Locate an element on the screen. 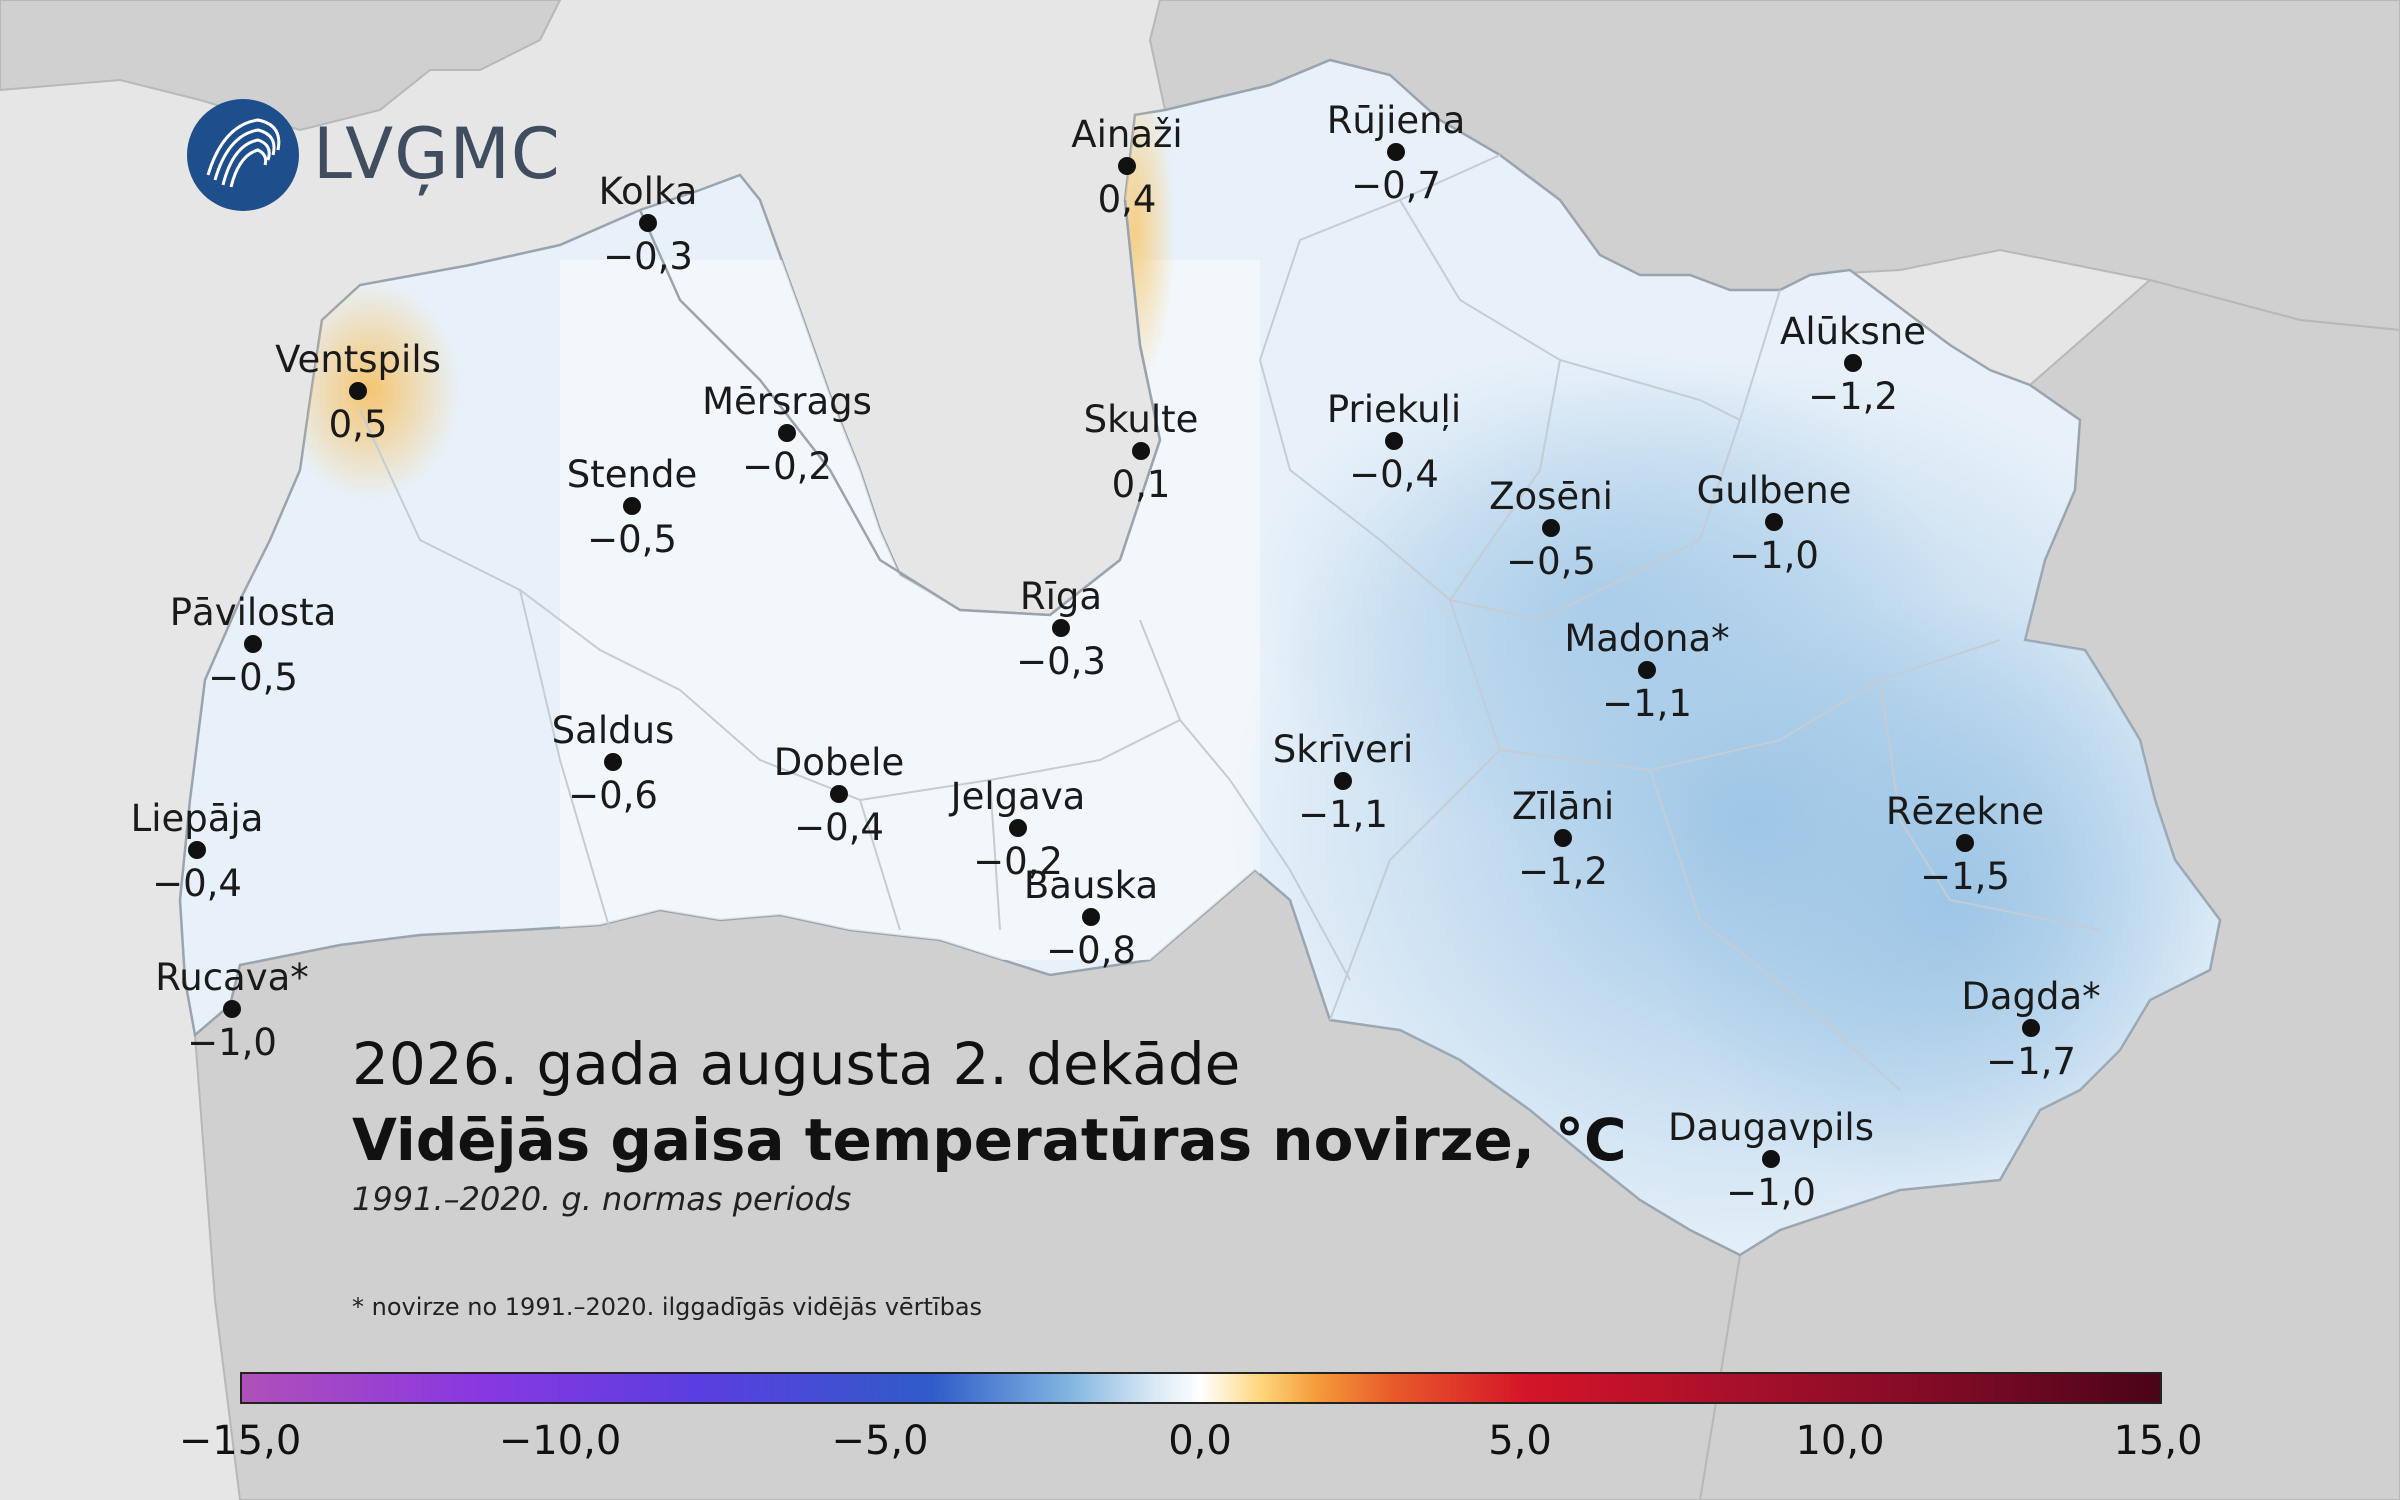 The height and width of the screenshot is (1500, 2400). map-title: Vidējās gaisa temperatūras novirze, °C is located at coordinates (989, 1140).